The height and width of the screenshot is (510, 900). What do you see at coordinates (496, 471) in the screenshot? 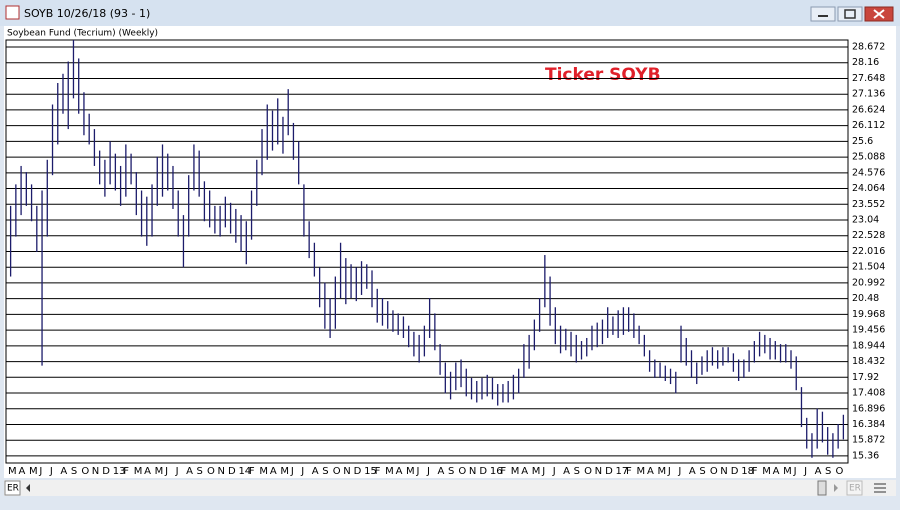
I see `x-tick-label: 16` at bounding box center [496, 471].